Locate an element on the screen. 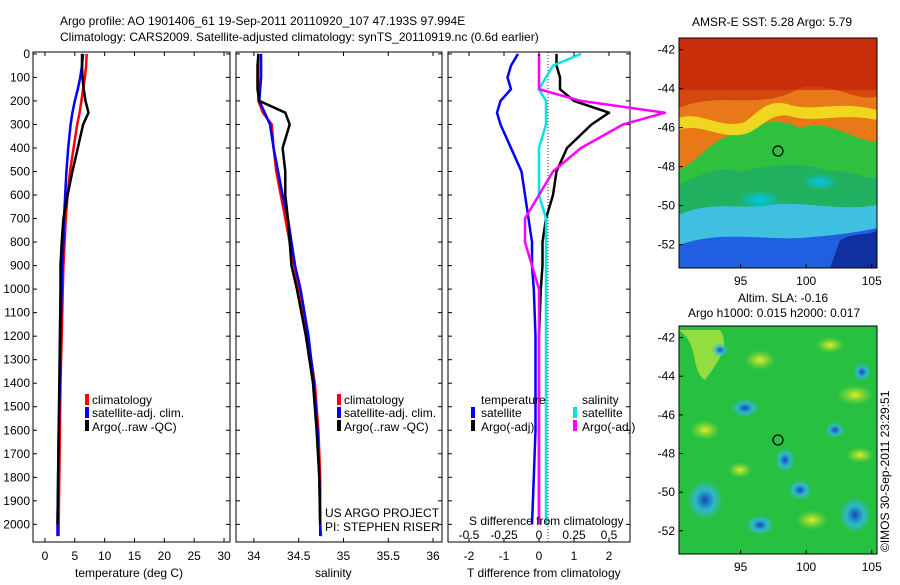  sla-x-ticks: 95 100 105 is located at coordinates (808, 562).